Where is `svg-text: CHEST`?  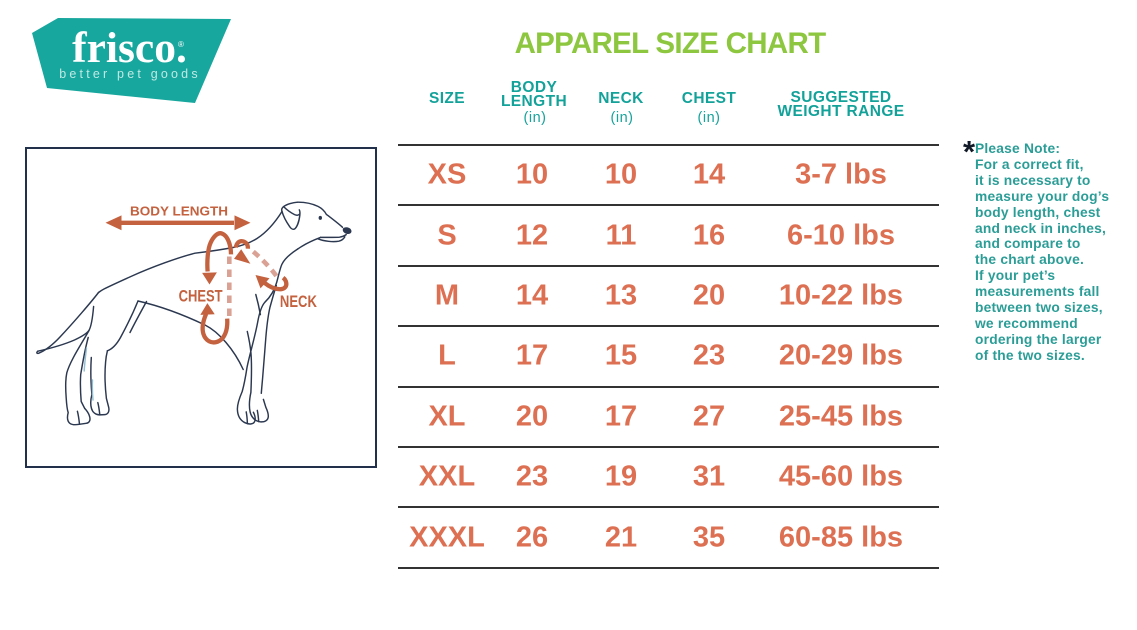
svg-text: CHEST is located at coordinates (201, 297).